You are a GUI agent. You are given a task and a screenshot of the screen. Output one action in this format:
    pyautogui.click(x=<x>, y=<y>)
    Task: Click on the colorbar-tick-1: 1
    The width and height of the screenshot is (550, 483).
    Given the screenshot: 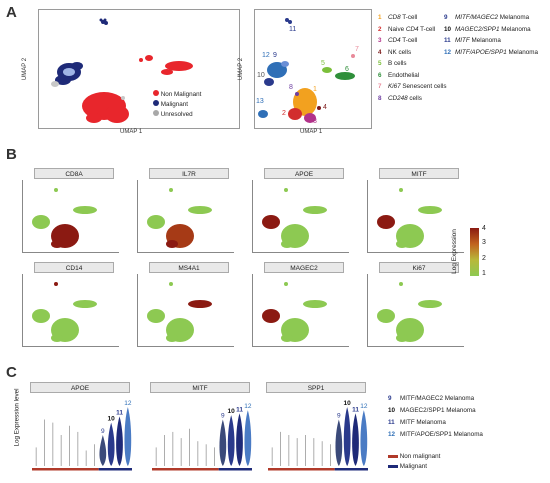 What is the action you would take?
    pyautogui.click(x=484, y=273)
    